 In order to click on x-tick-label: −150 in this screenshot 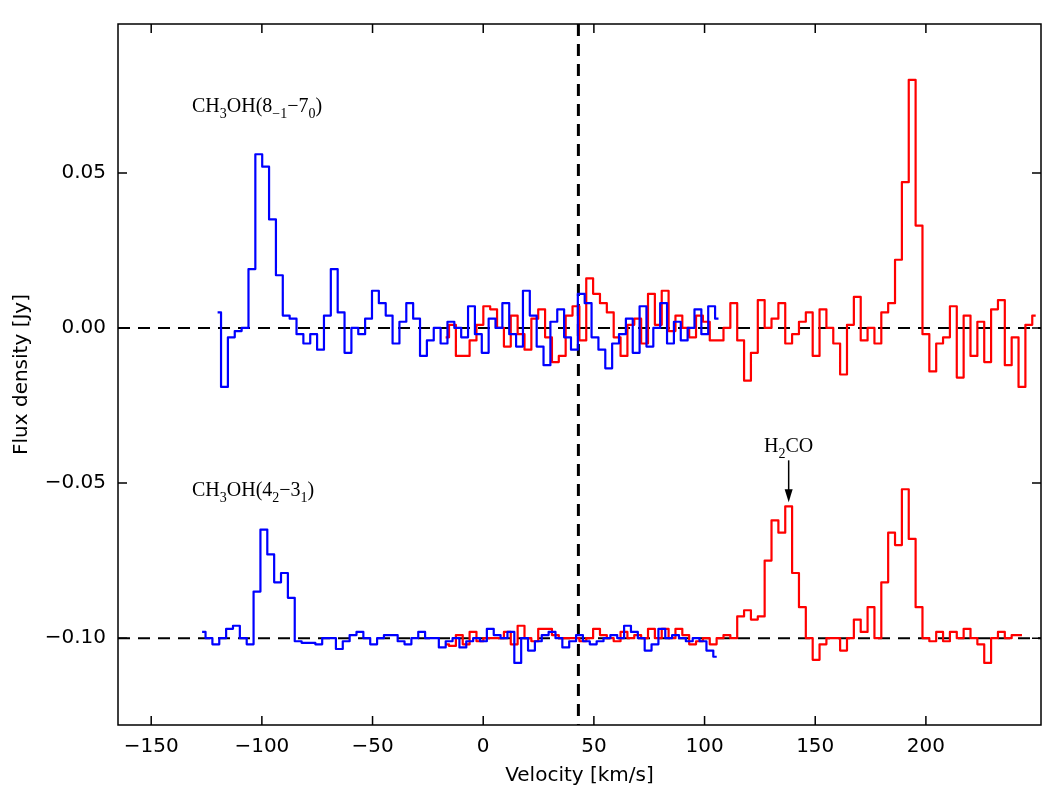, I will do `click(151, 745)`.